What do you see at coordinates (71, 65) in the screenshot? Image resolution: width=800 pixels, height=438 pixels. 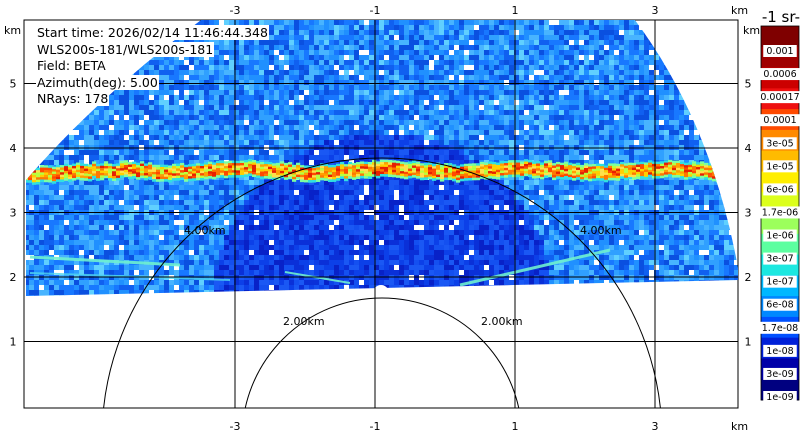 I see `field: Field: BETA` at bounding box center [71, 65].